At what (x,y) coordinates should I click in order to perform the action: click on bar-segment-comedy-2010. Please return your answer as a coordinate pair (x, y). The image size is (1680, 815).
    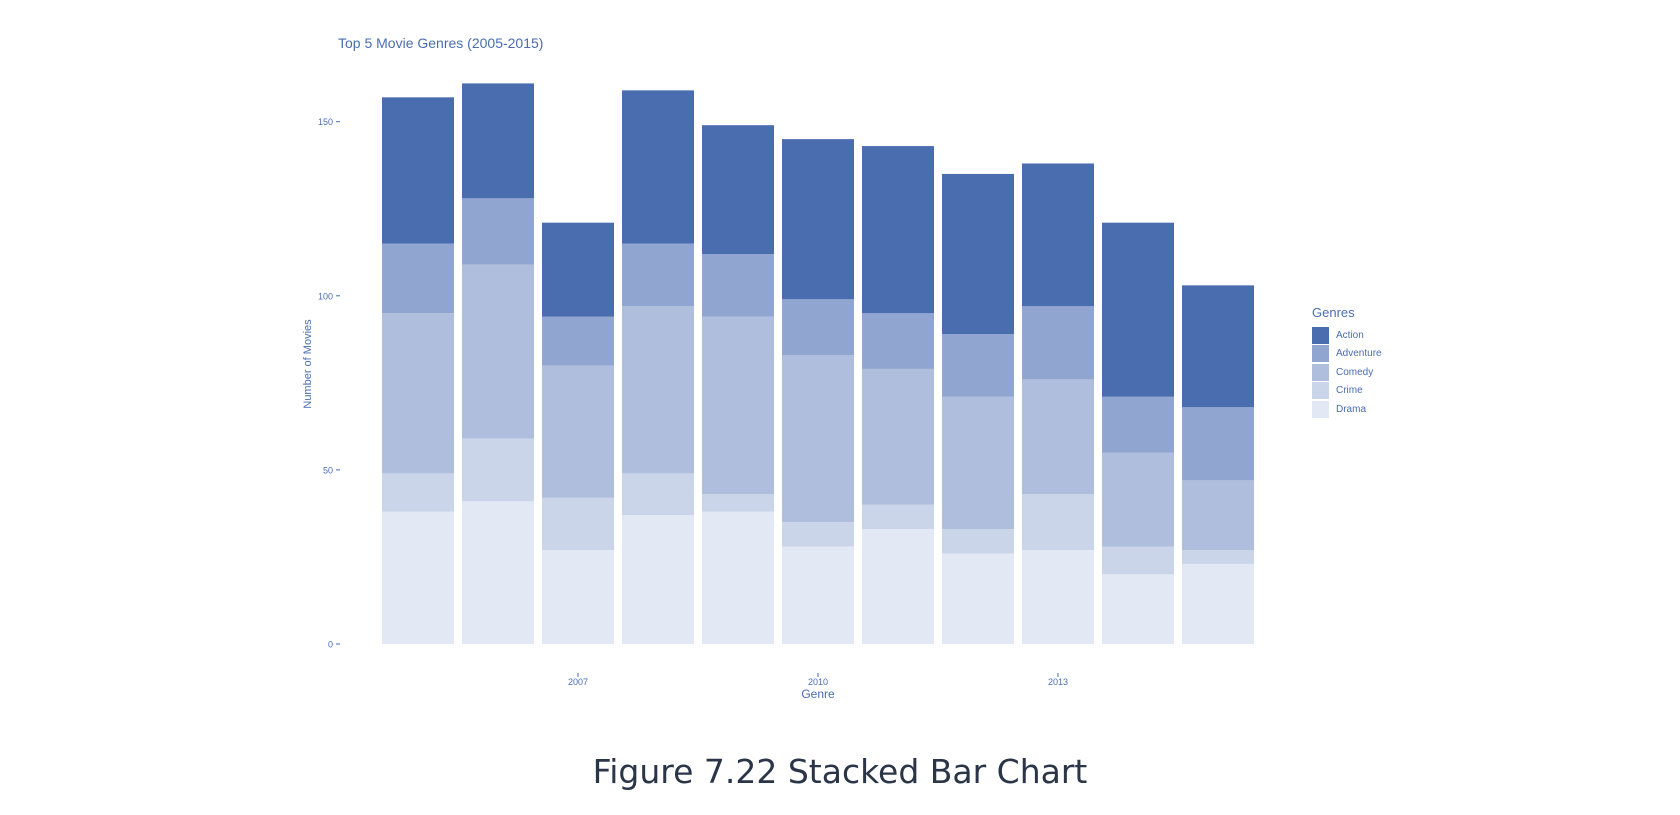
    Looking at the image, I should click on (818, 438).